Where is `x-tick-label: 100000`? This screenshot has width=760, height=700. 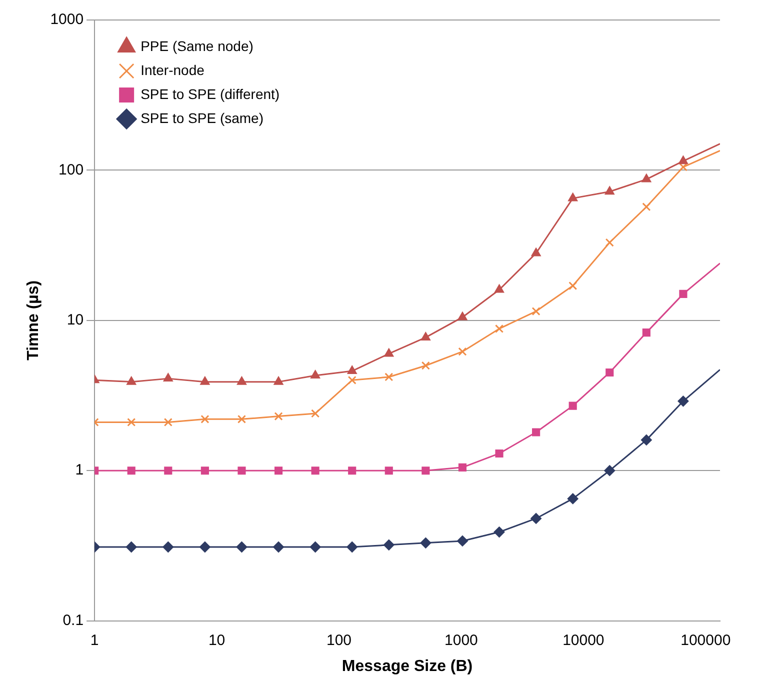
x-tick-label: 100000 is located at coordinates (705, 640).